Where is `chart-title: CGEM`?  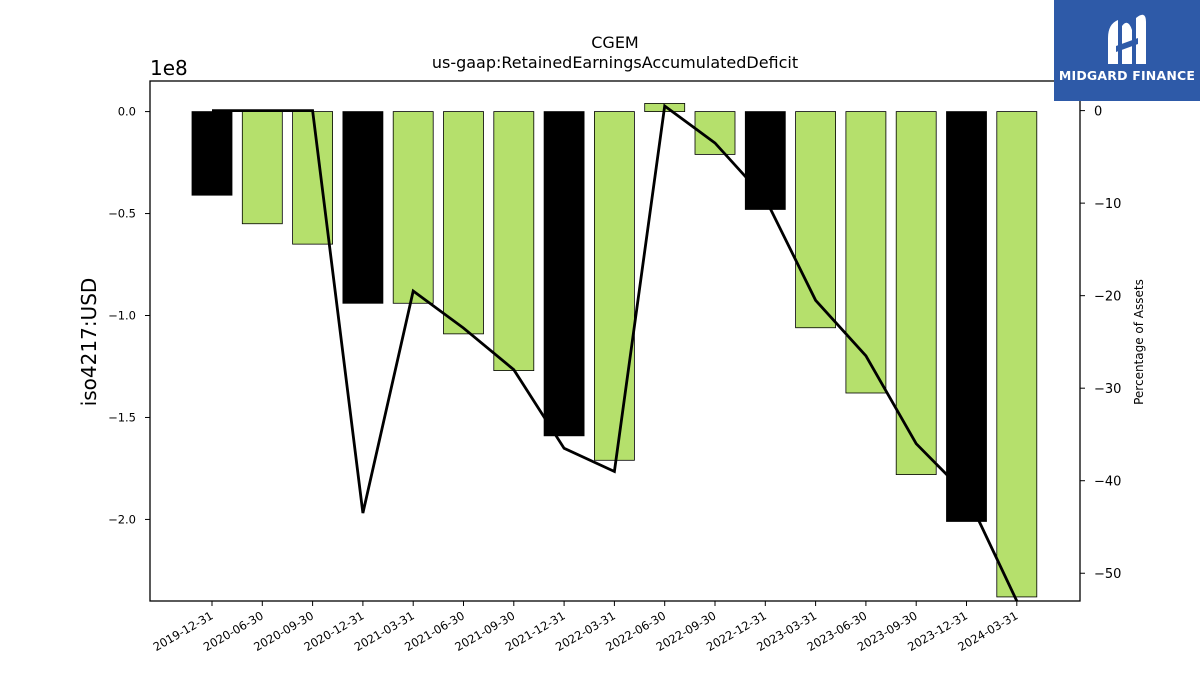
chart-title: CGEM is located at coordinates (614, 42).